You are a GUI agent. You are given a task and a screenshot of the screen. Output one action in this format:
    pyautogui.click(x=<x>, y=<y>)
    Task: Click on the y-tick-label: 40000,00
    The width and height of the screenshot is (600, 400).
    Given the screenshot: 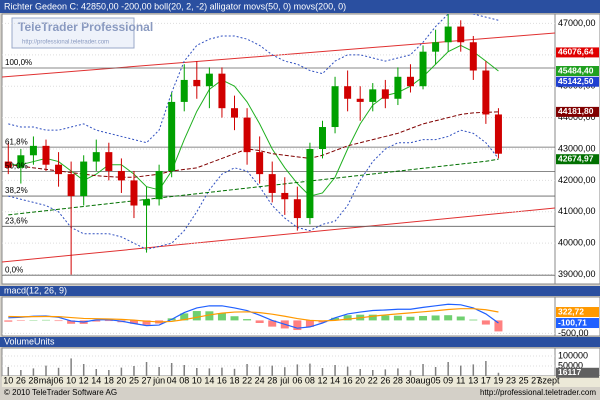 What is the action you would take?
    pyautogui.click(x=577, y=243)
    